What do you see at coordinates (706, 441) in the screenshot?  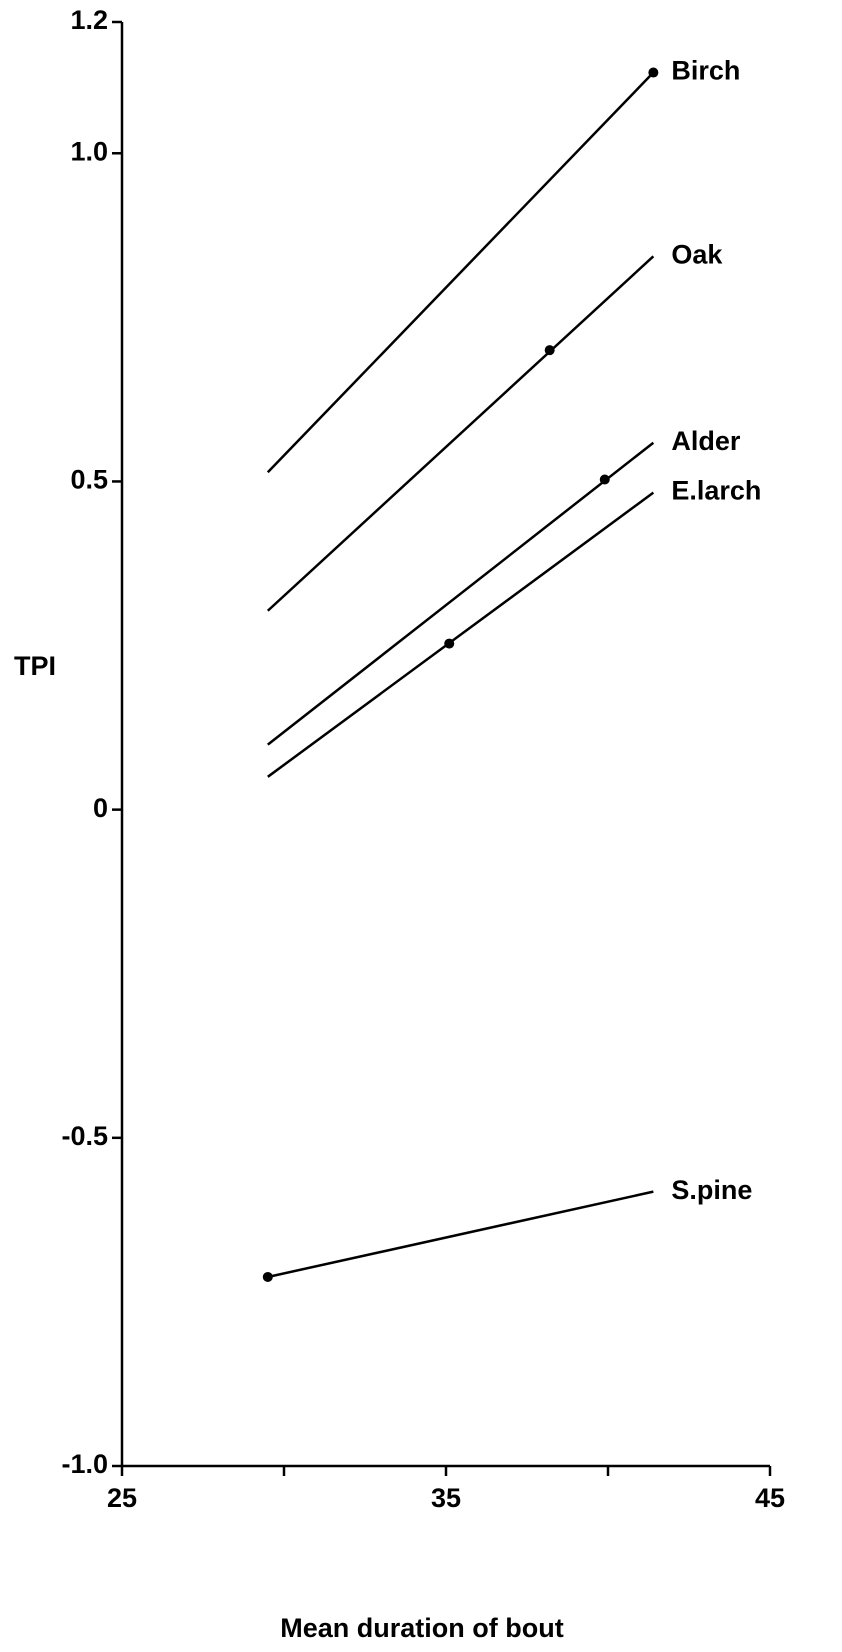 I see `series-label: Alder` at bounding box center [706, 441].